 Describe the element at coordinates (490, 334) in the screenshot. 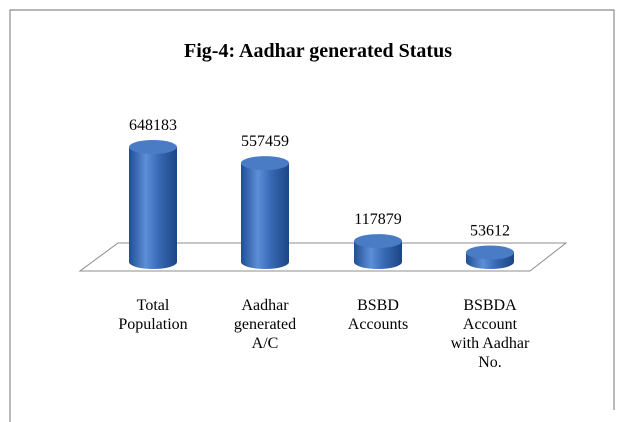

I see `x-tick-label: BSBDA Account with Aadhar No.` at that location.